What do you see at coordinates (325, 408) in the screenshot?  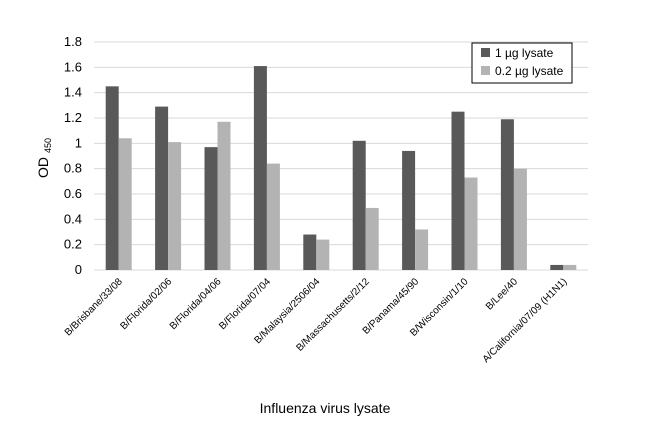 I see `x-axis-title: Influenza virus lysate` at bounding box center [325, 408].